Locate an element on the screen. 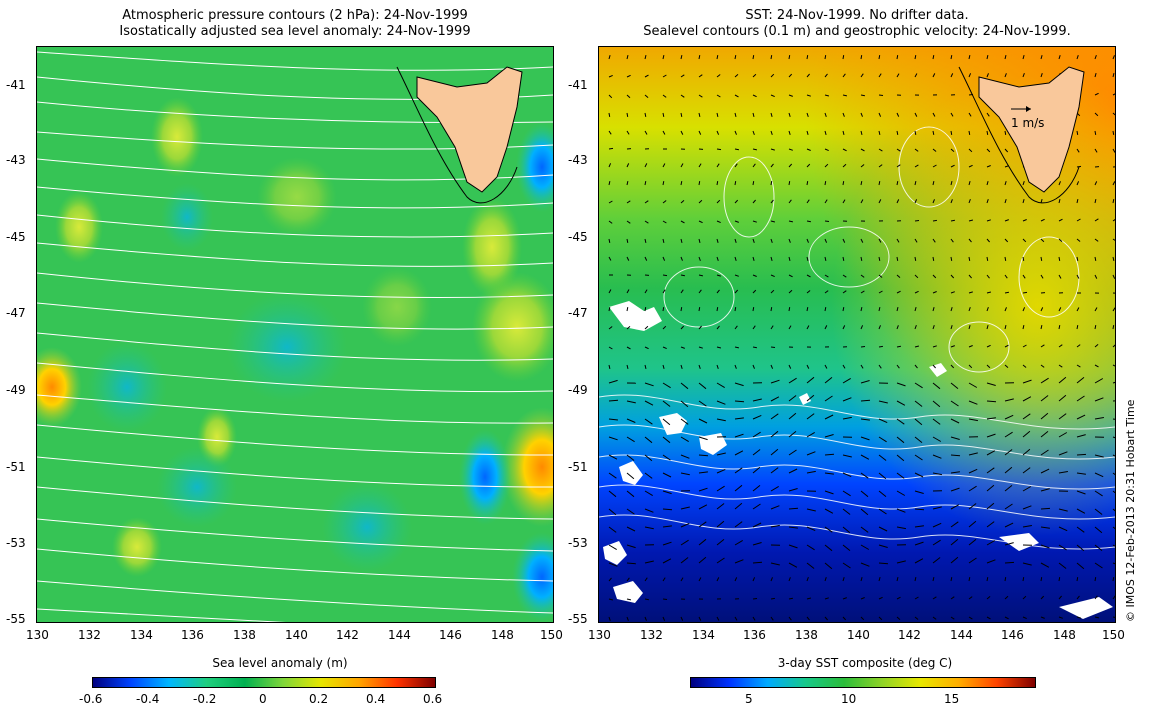 This screenshot has height=710, width=1150. tasmania-landmass is located at coordinates (469, 129).